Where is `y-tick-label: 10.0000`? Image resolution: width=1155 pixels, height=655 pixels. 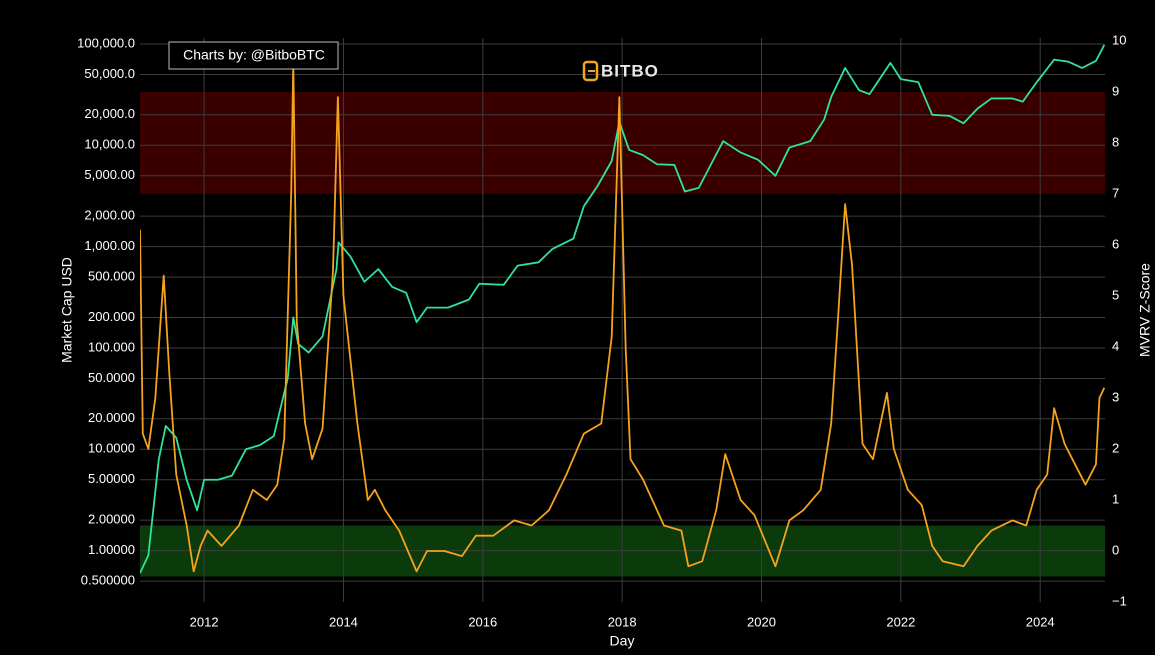
y-tick-label: 10.0000 is located at coordinates (111, 448).